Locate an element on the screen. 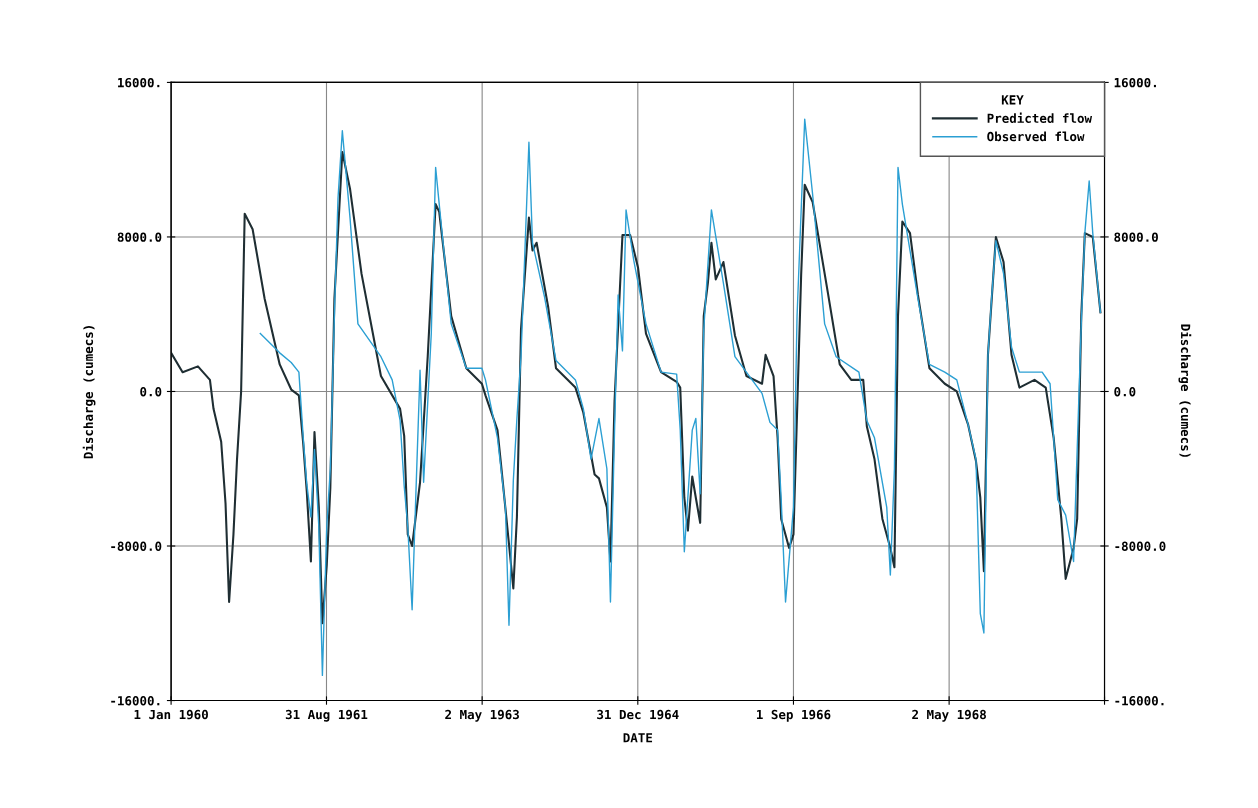  y2-tick-label: 16000. is located at coordinates (1135, 82).